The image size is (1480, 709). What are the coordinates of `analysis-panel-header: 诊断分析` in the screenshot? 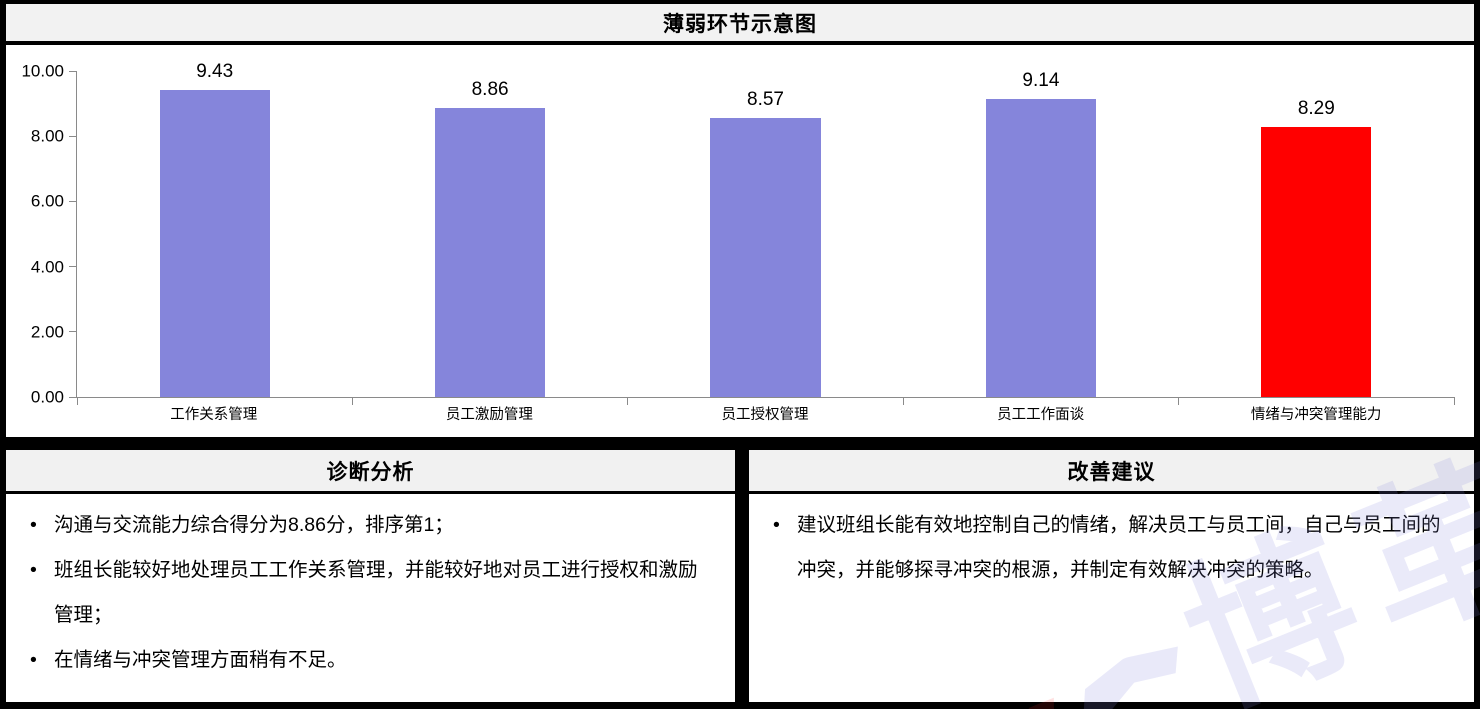 It's located at (370, 472).